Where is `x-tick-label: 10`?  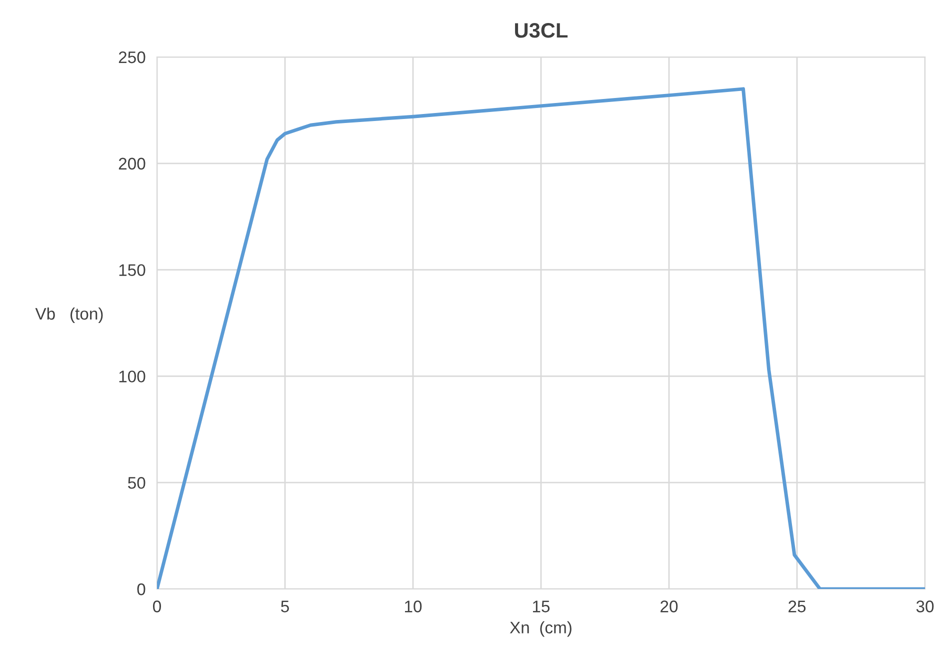
x-tick-label: 10 is located at coordinates (413, 606).